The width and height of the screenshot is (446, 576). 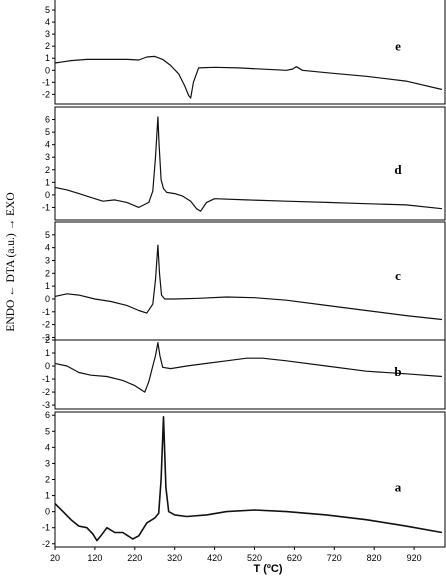 What do you see at coordinates (294, 558) in the screenshot?
I see `x-tick-label: 620` at bounding box center [294, 558].